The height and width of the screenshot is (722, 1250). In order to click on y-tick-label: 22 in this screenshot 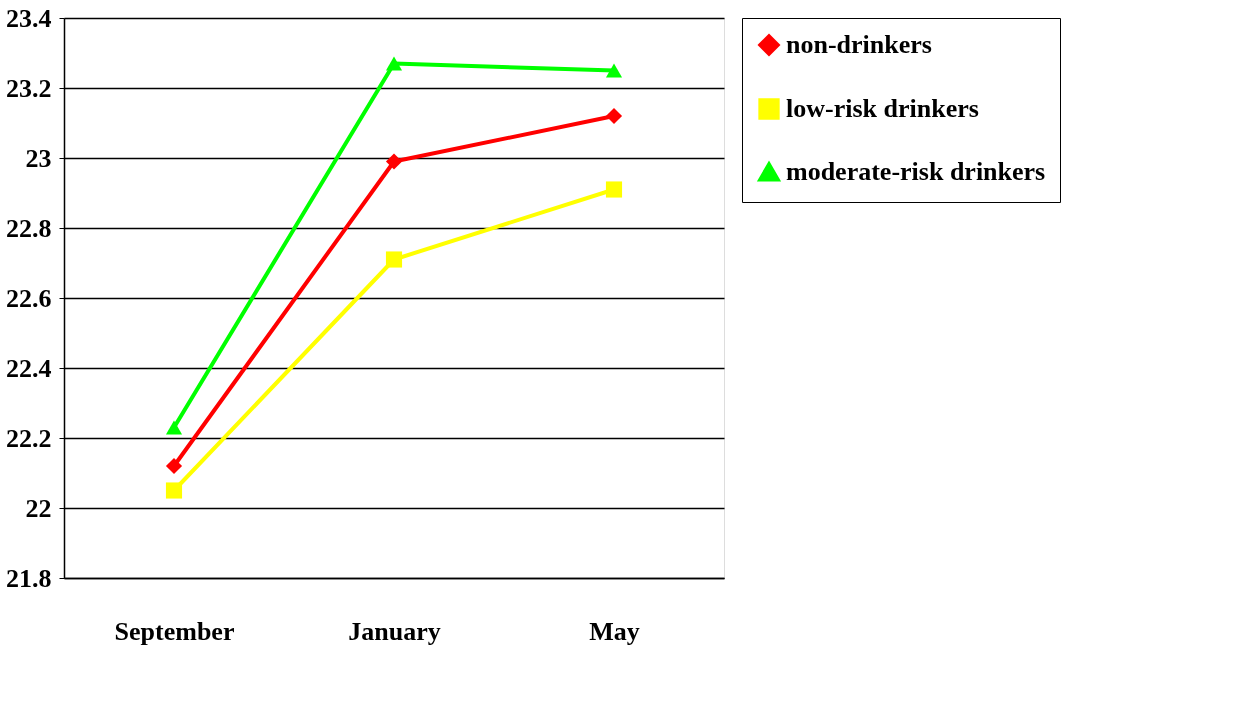, I will do `click(38, 508)`.